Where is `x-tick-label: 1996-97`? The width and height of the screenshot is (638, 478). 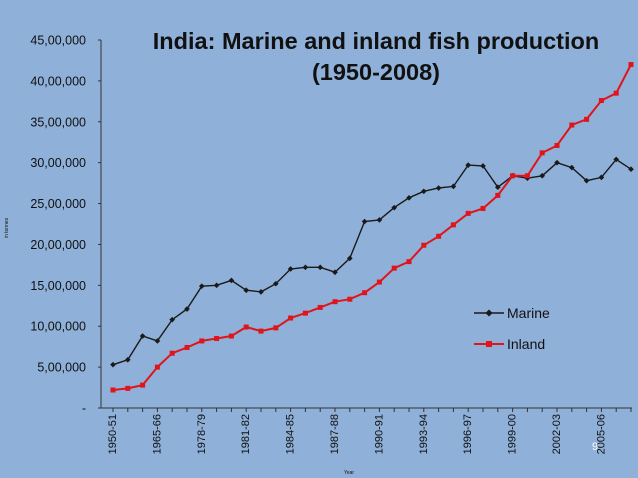
x-tick-label: 1996-97 is located at coordinates (468, 434).